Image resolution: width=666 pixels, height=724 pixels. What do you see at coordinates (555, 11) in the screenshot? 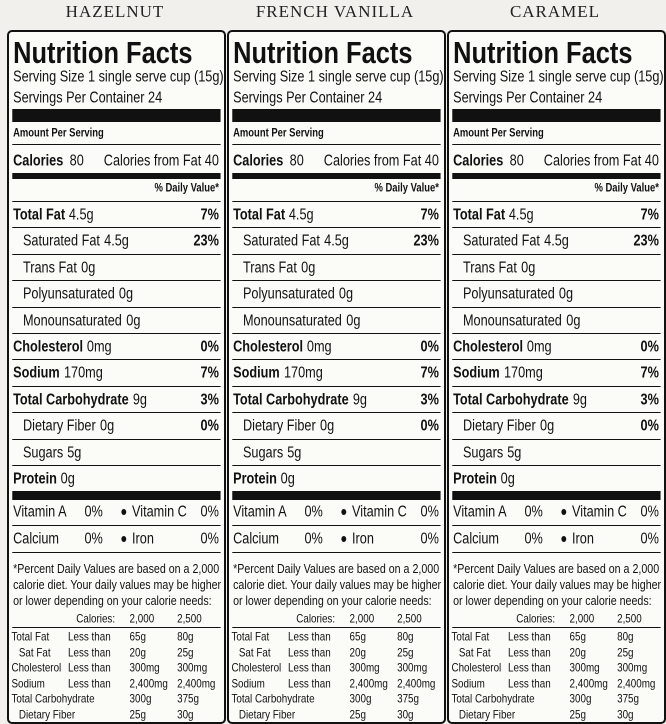
I see `flavor-heading: CARAMEL` at bounding box center [555, 11].